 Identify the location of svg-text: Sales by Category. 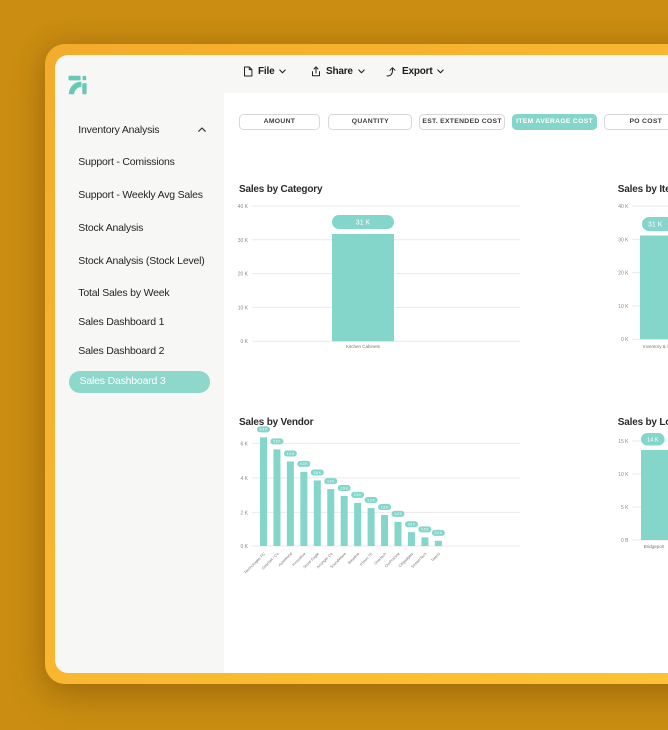
(281, 189).